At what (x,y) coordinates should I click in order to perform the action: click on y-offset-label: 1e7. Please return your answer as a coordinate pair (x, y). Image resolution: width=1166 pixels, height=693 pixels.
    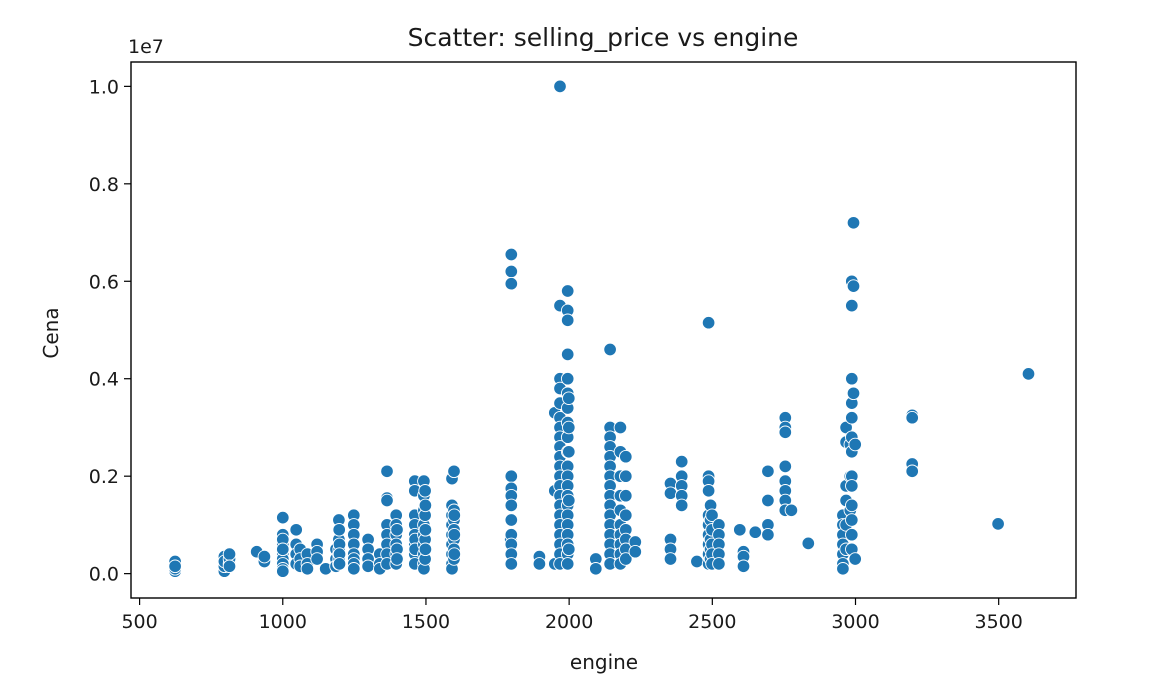
    Looking at the image, I should click on (146, 47).